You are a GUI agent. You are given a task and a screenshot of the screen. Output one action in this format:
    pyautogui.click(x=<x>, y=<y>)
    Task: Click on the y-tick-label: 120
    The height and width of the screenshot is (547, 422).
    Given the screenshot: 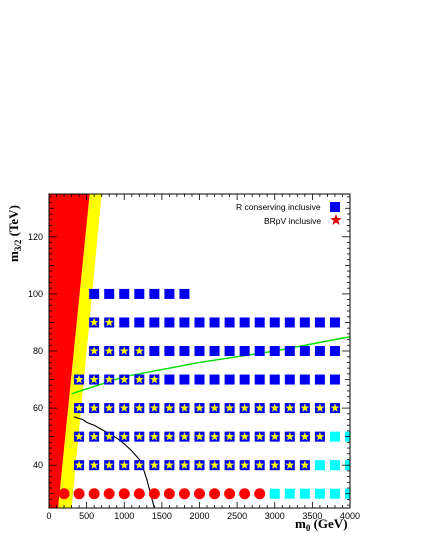 What is the action you would take?
    pyautogui.click(x=35, y=237)
    